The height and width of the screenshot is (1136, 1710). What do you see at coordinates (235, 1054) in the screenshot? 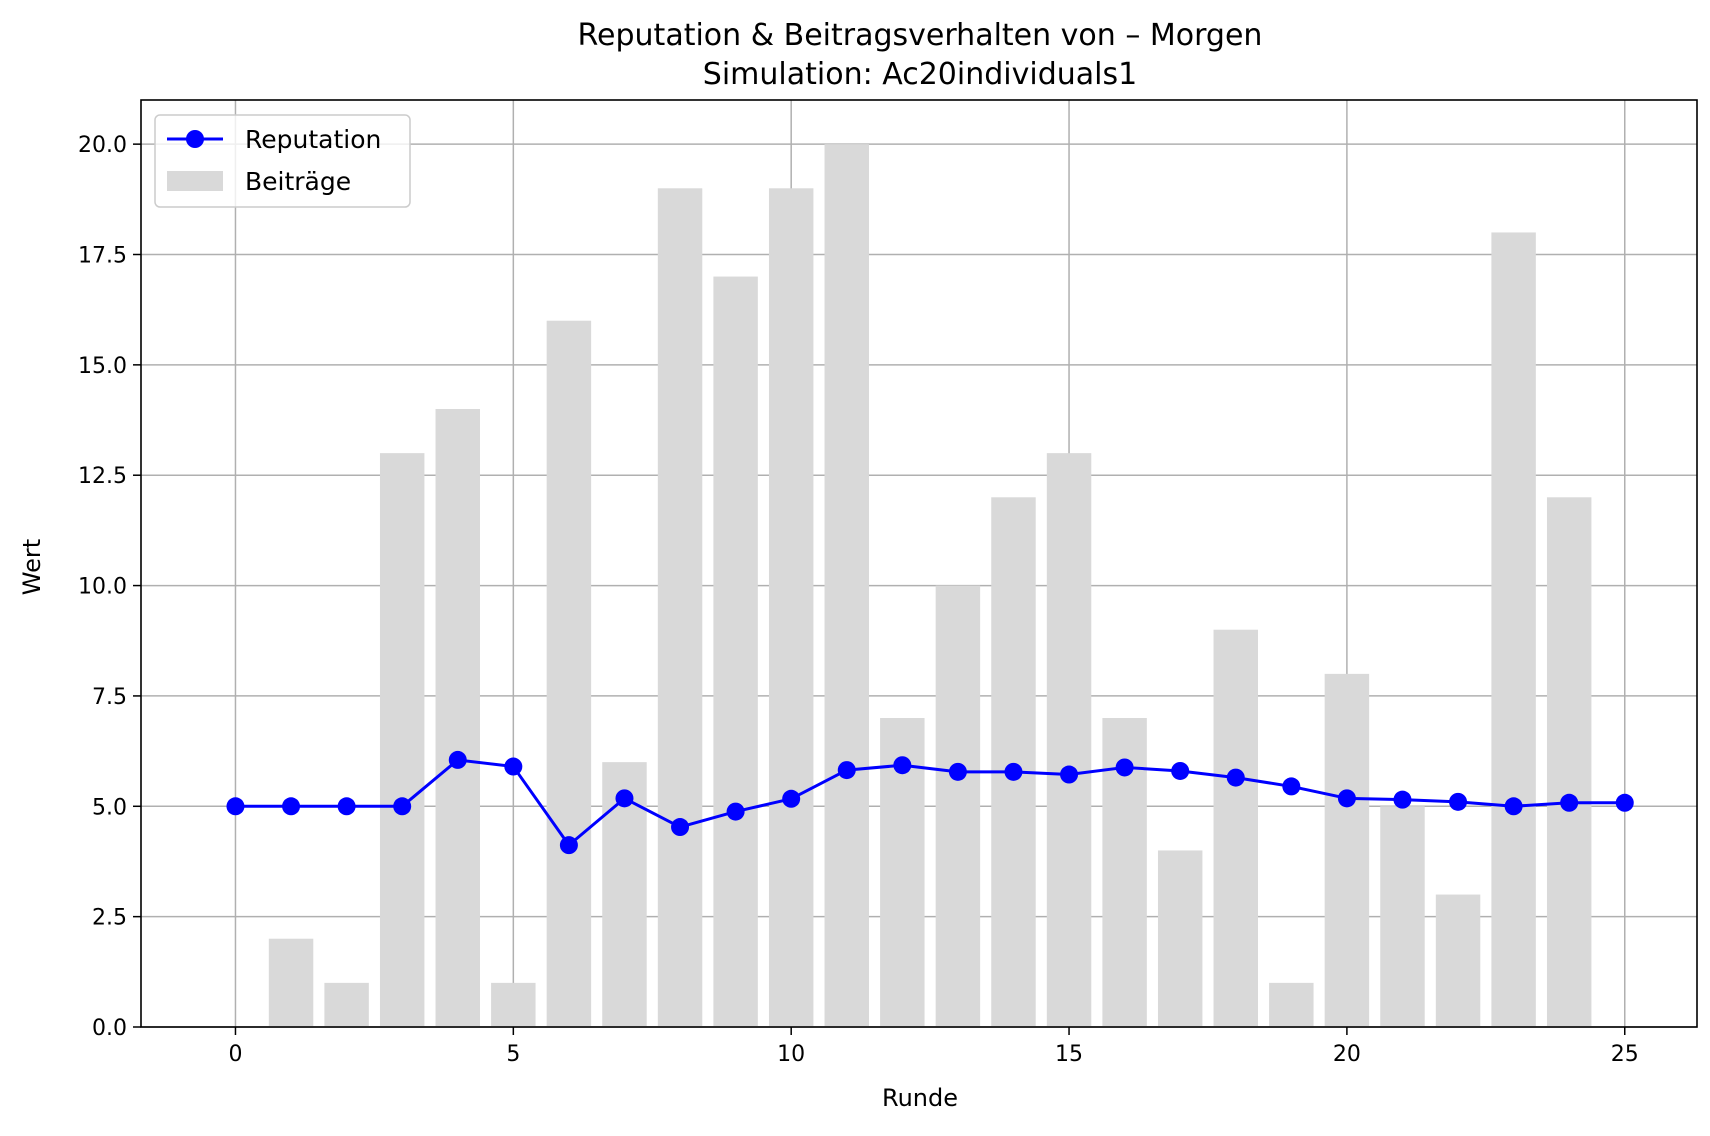
I see `x-tick-label: 0` at bounding box center [235, 1054].